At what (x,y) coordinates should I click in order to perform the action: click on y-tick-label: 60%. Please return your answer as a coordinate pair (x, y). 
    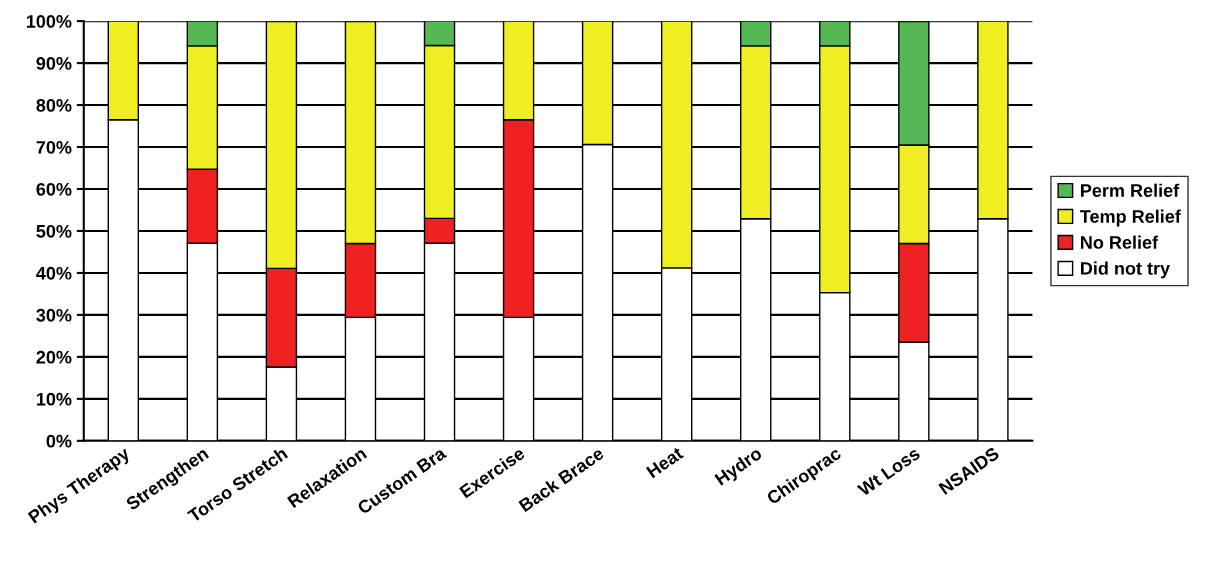
    Looking at the image, I should click on (54, 189).